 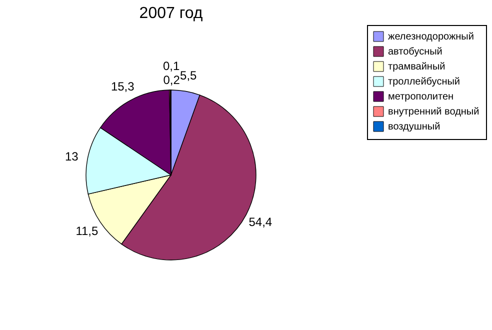 I want to click on data-label: 11,5, so click(x=87, y=231).